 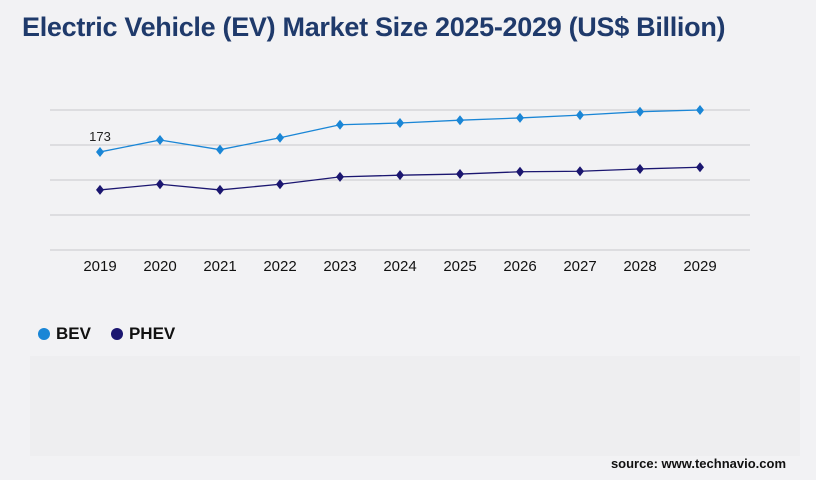 What do you see at coordinates (106, 334) in the screenshot?
I see `legend: BEV PHEV` at bounding box center [106, 334].